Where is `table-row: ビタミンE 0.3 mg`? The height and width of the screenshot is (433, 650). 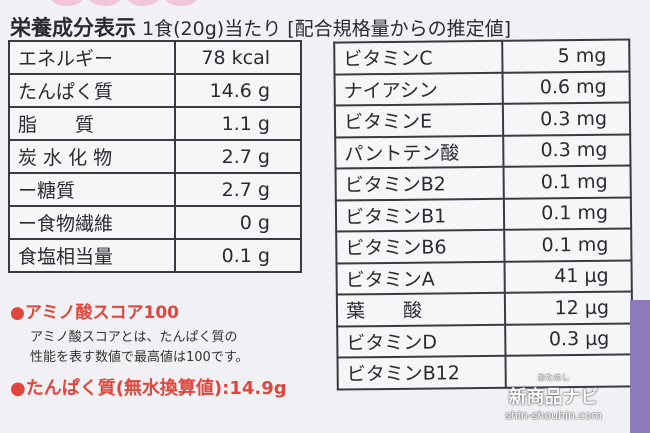
table-row: ビタミンE 0.3 mg is located at coordinates (482, 120).